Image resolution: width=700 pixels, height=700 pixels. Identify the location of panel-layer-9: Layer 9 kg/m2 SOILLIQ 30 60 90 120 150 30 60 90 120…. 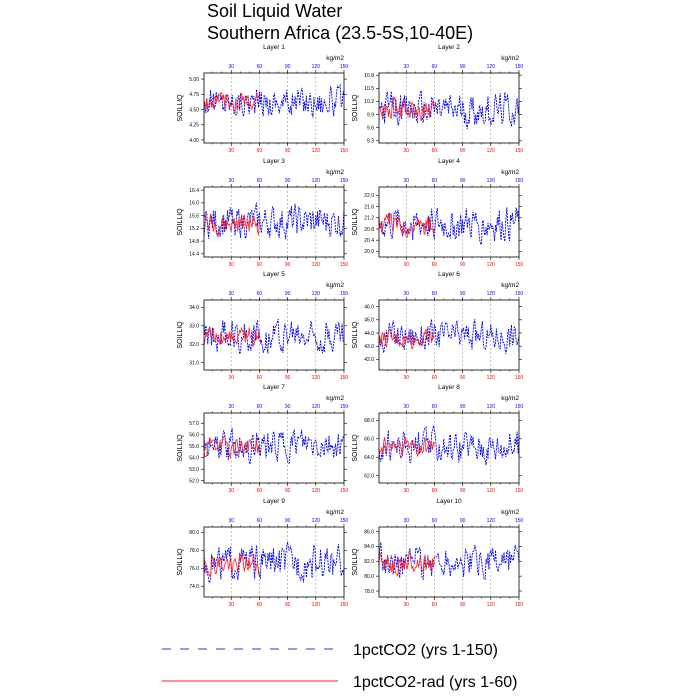
(262, 553).